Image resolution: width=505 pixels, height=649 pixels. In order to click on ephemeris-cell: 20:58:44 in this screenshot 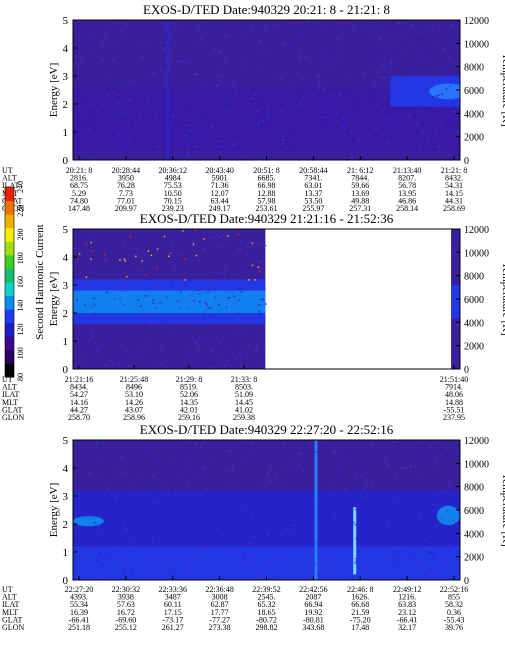, I will do `click(313, 170)`.